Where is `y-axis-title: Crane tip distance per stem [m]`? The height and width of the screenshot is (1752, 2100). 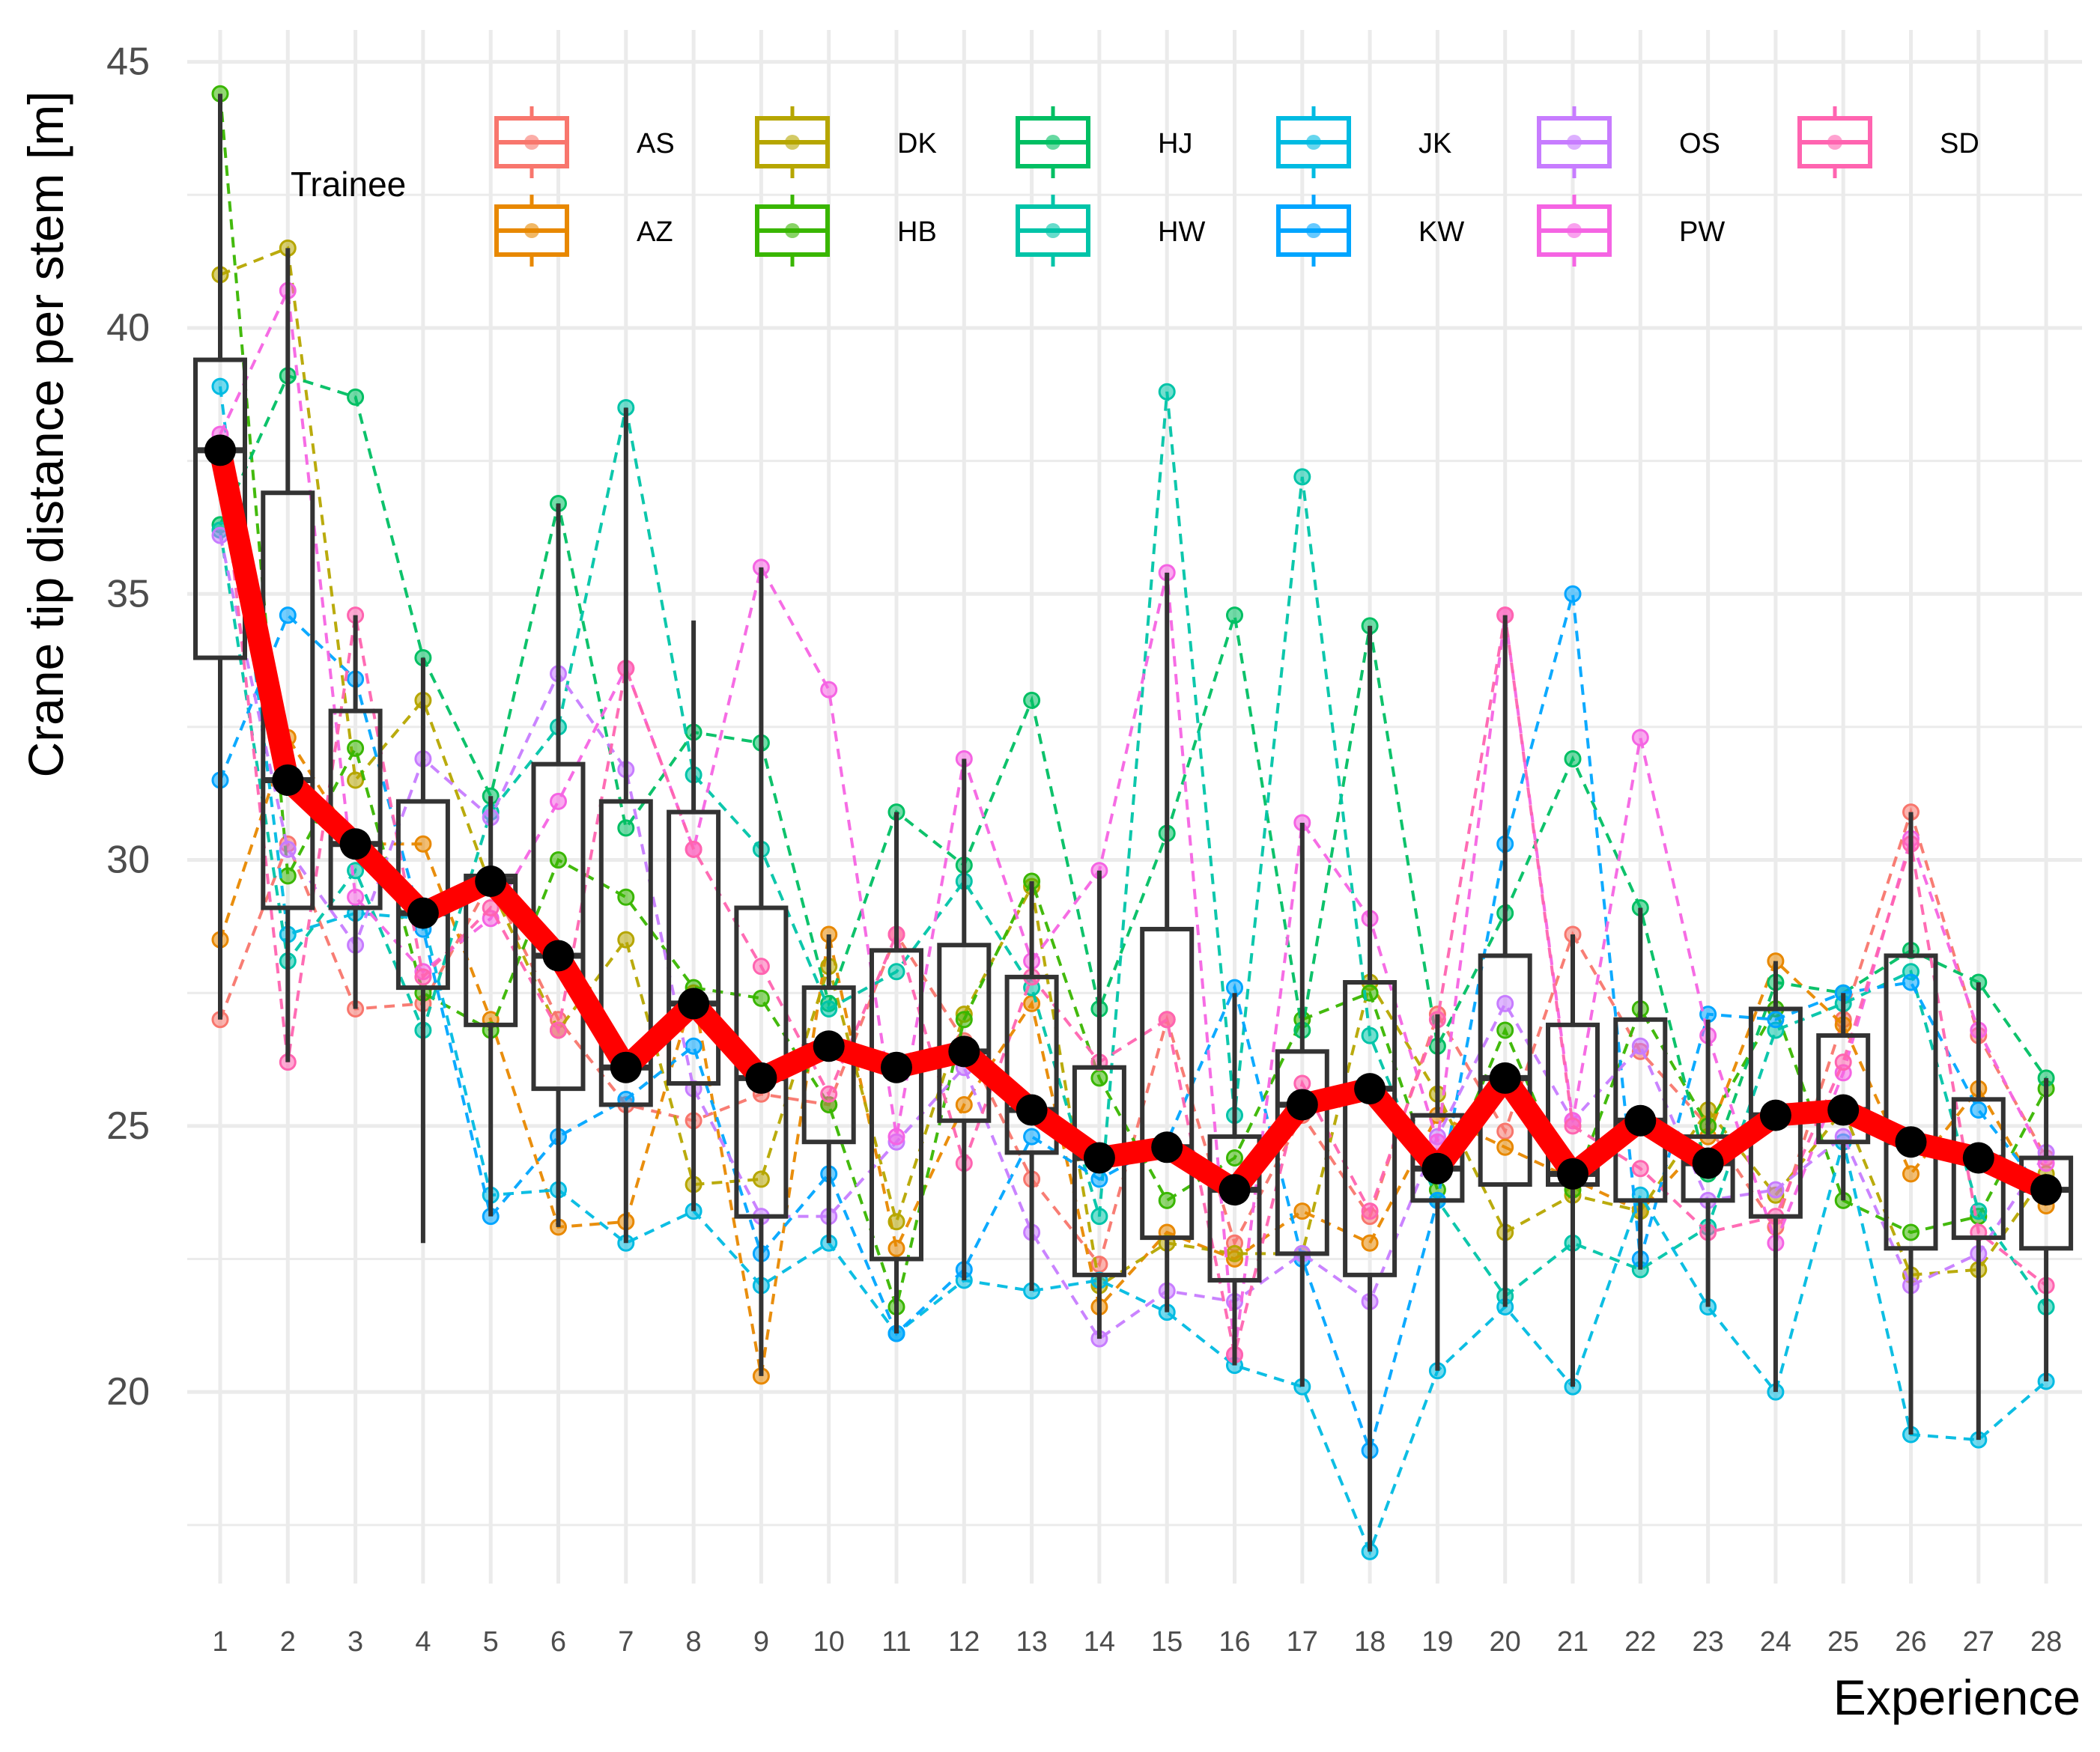
y-axis-title: Crane tip distance per stem [m] is located at coordinates (45, 434).